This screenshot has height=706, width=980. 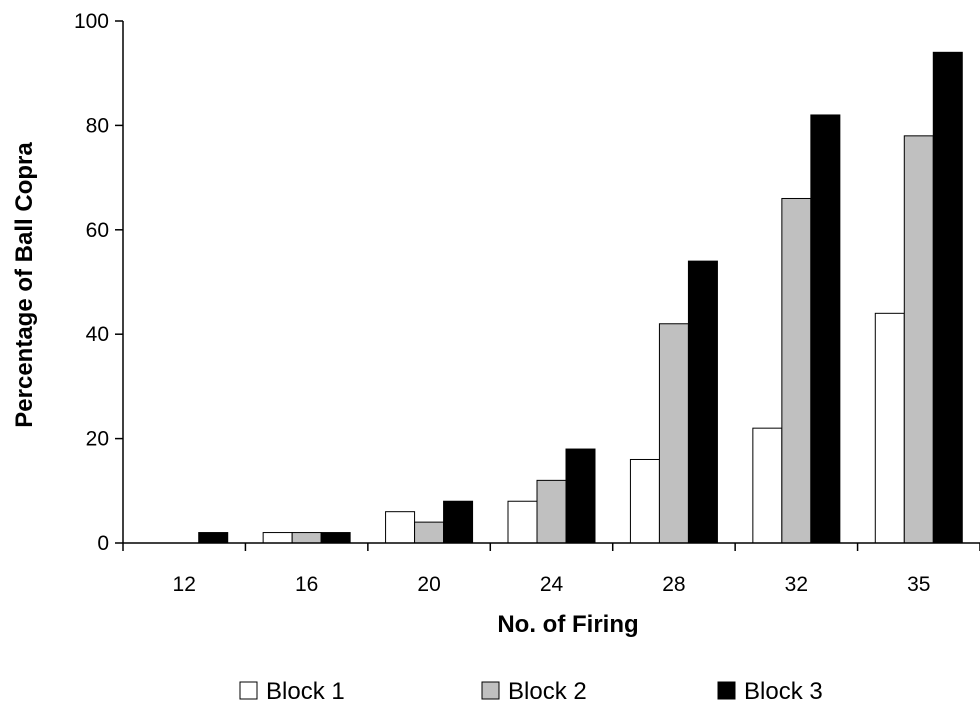 What do you see at coordinates (24, 285) in the screenshot?
I see `y-axis-title: Percentage of Ball Copra` at bounding box center [24, 285].